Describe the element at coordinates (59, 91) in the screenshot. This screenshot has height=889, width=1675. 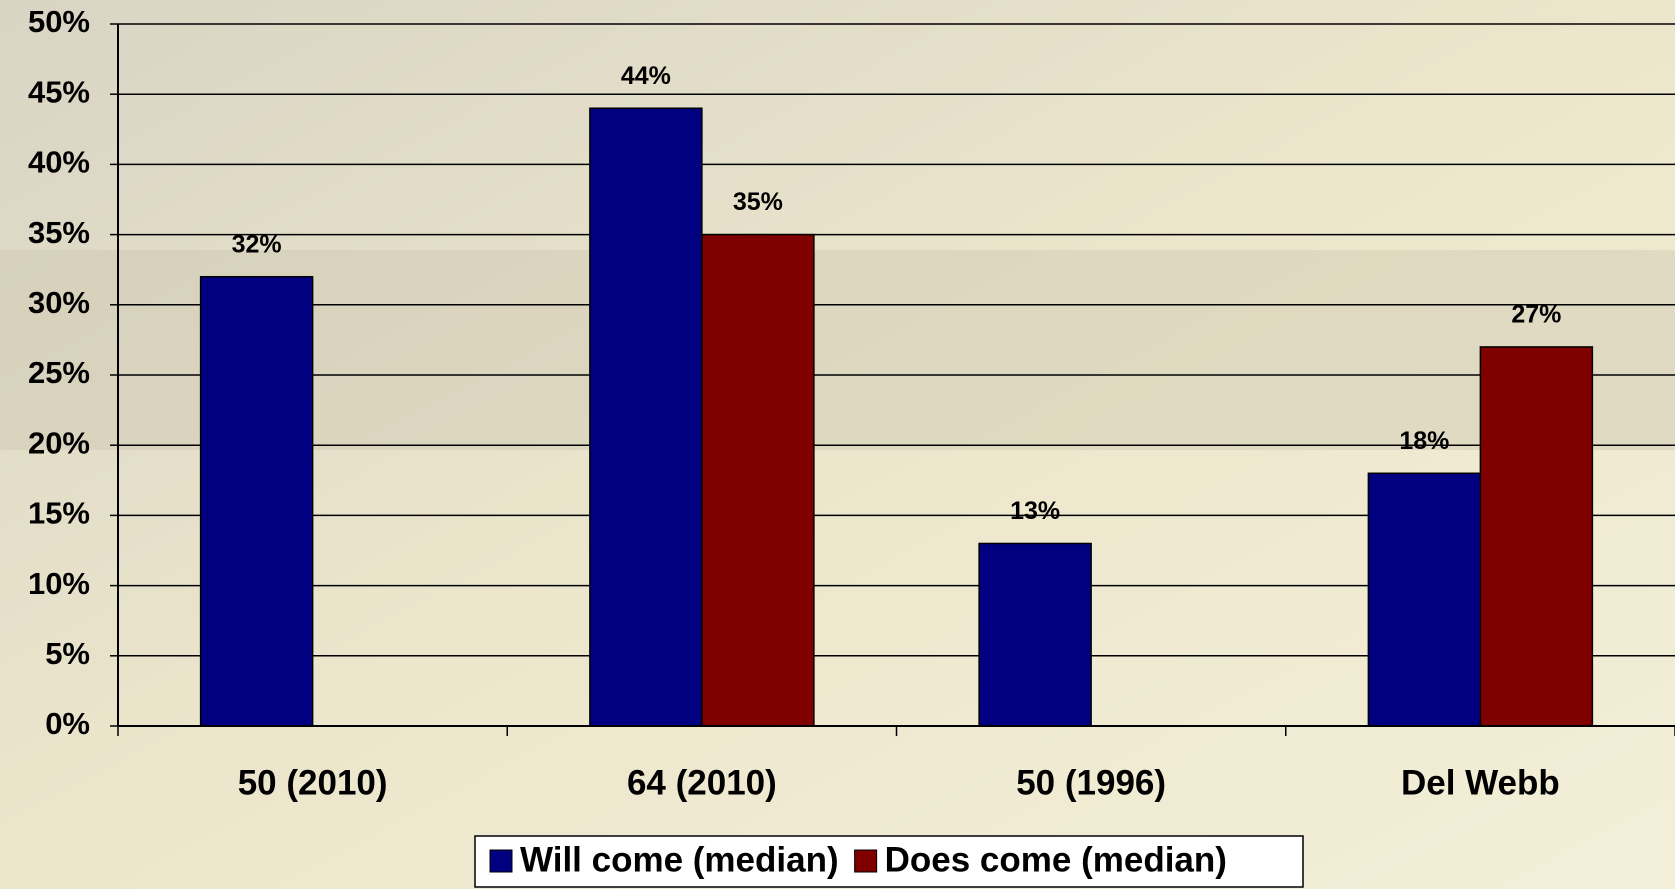
I see `y-tick-label: 45%` at that location.